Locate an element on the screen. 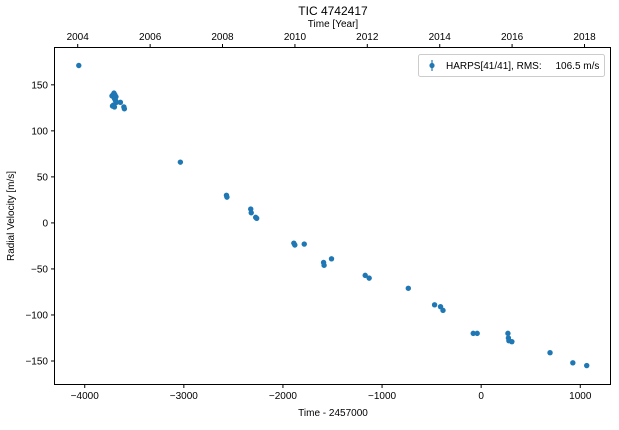 The height and width of the screenshot is (430, 619). y-tick-label: 150 is located at coordinates (39, 85).